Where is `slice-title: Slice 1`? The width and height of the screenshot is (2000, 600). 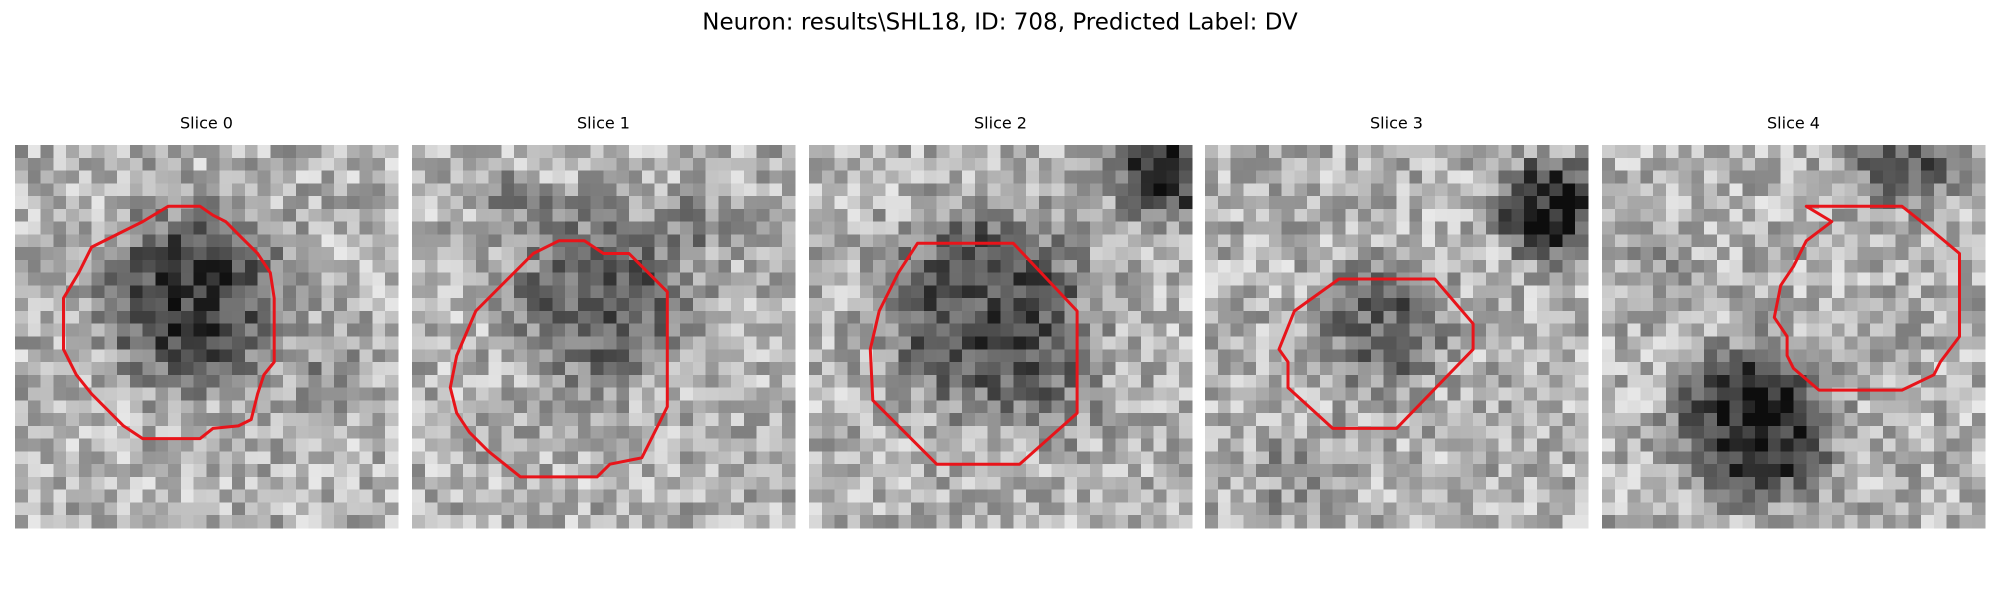 slice-title: Slice 1 is located at coordinates (603, 123).